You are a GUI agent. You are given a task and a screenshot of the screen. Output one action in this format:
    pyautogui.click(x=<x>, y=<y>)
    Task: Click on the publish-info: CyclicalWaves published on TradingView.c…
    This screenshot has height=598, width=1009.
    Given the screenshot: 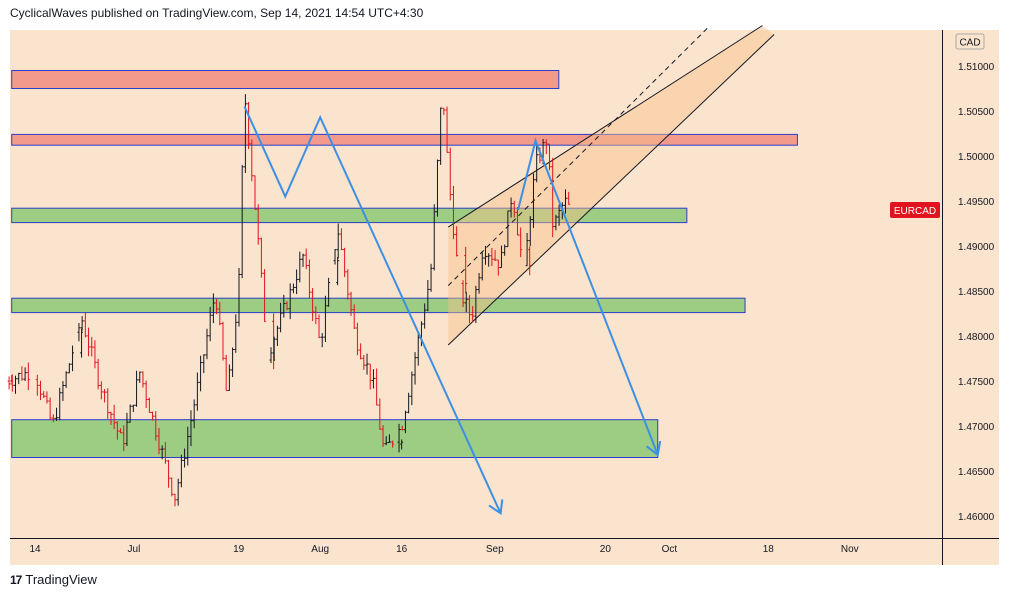 What is the action you would take?
    pyautogui.click(x=217, y=13)
    